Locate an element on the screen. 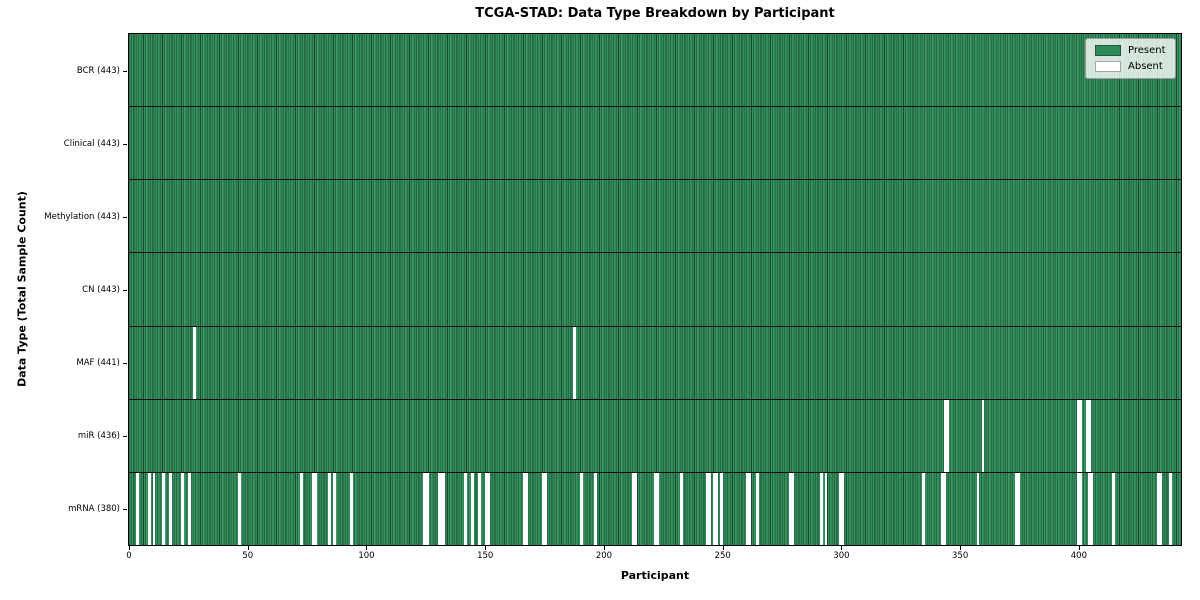  legend-label: Absent is located at coordinates (1145, 66).